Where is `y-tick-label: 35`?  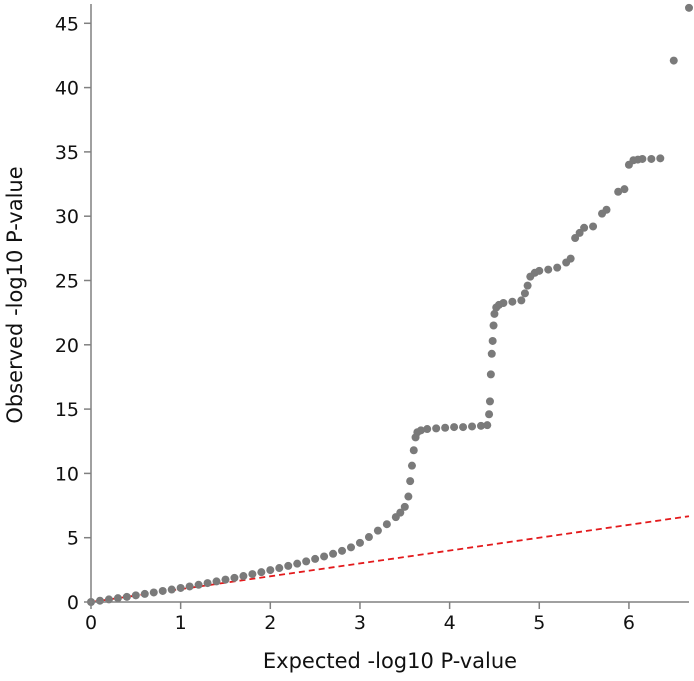
y-tick-label: 35 is located at coordinates (67, 153).